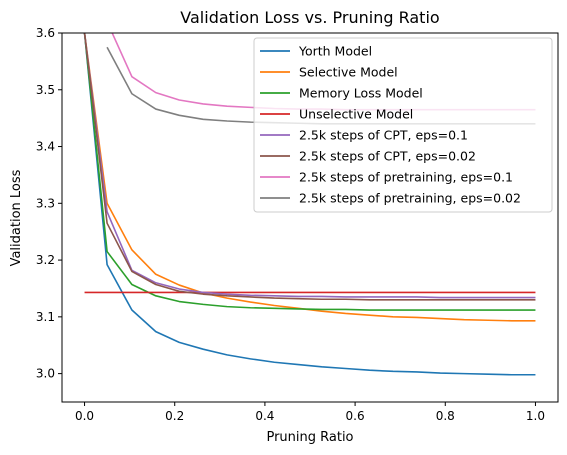  Describe the element at coordinates (309, 437) in the screenshot. I see `x-axis-title: Pruning Ratio` at that location.